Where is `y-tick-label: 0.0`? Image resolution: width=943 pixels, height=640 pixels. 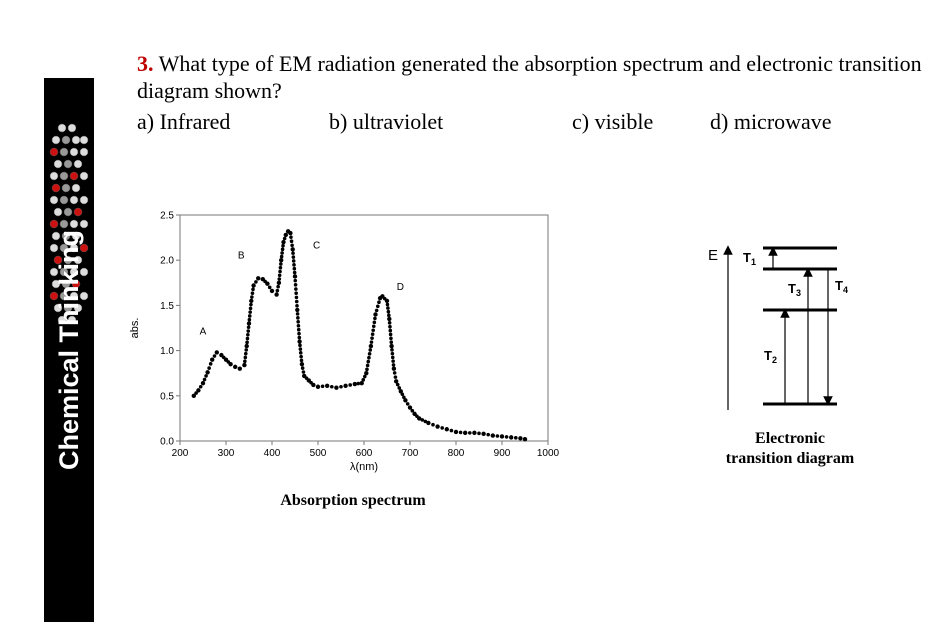 y-tick-label: 0.0 is located at coordinates (167, 442).